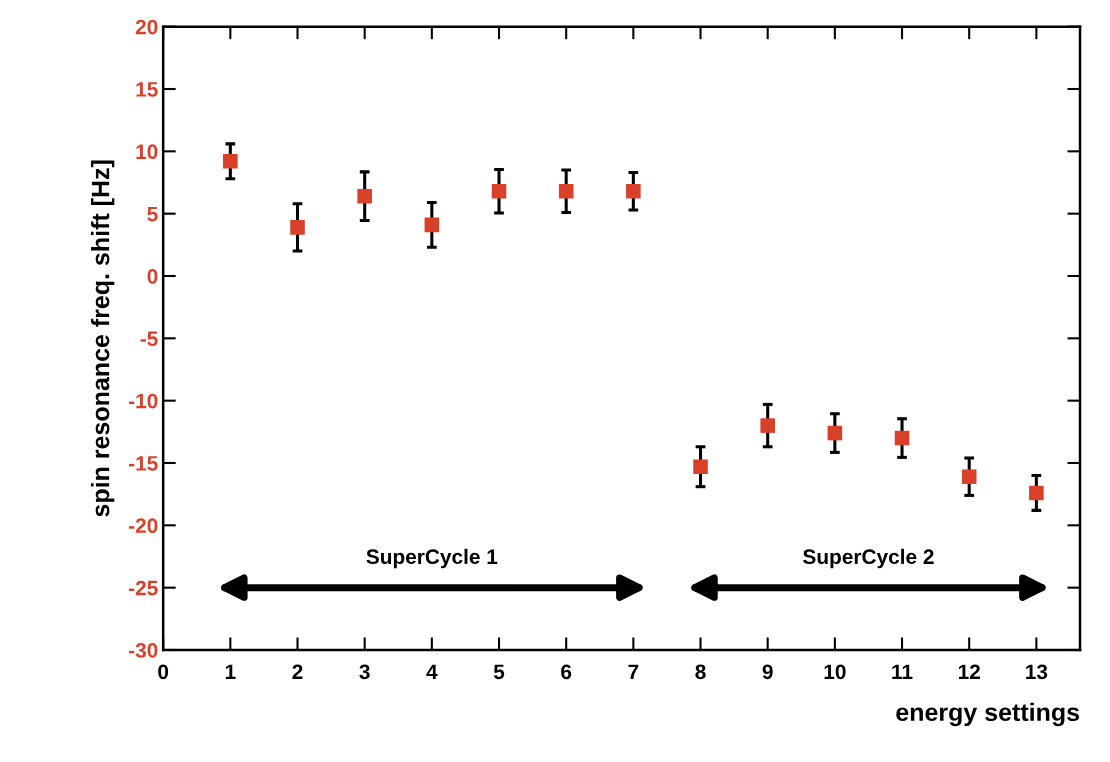  I want to click on x-tick-label: 8, so click(700, 672).